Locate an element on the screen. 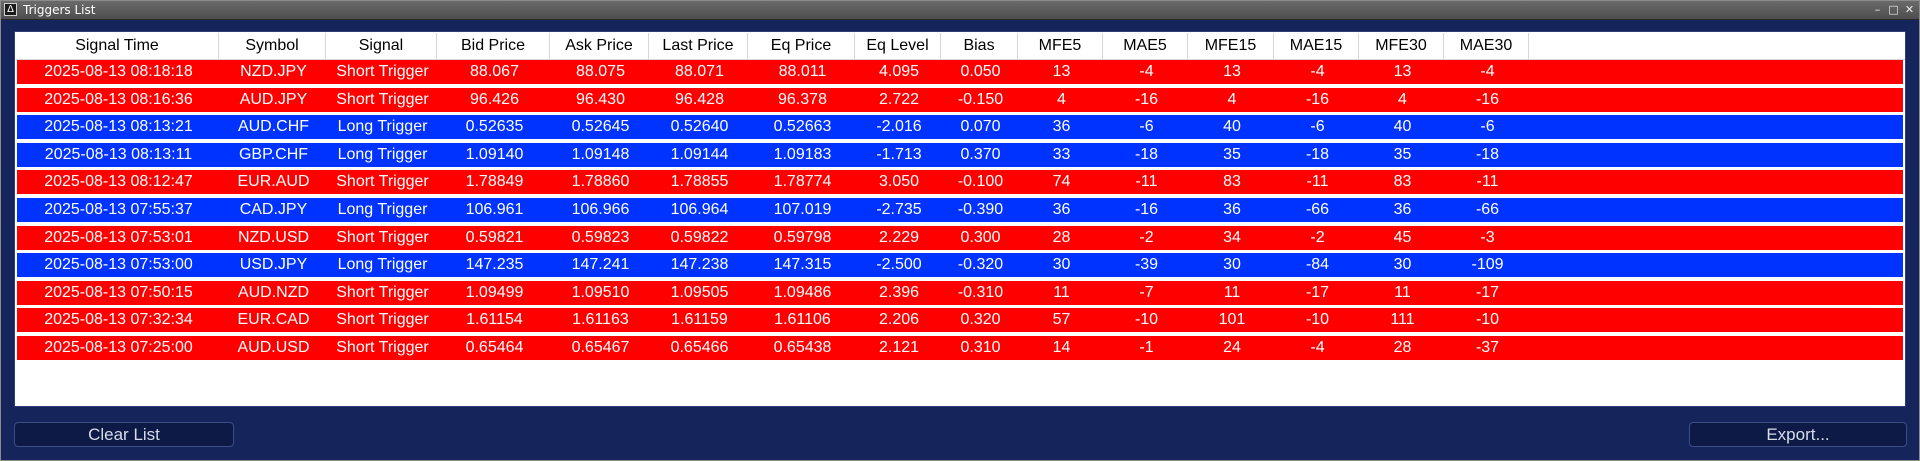 This screenshot has width=1920, height=461. minimize-icon: – is located at coordinates (1877, 9).